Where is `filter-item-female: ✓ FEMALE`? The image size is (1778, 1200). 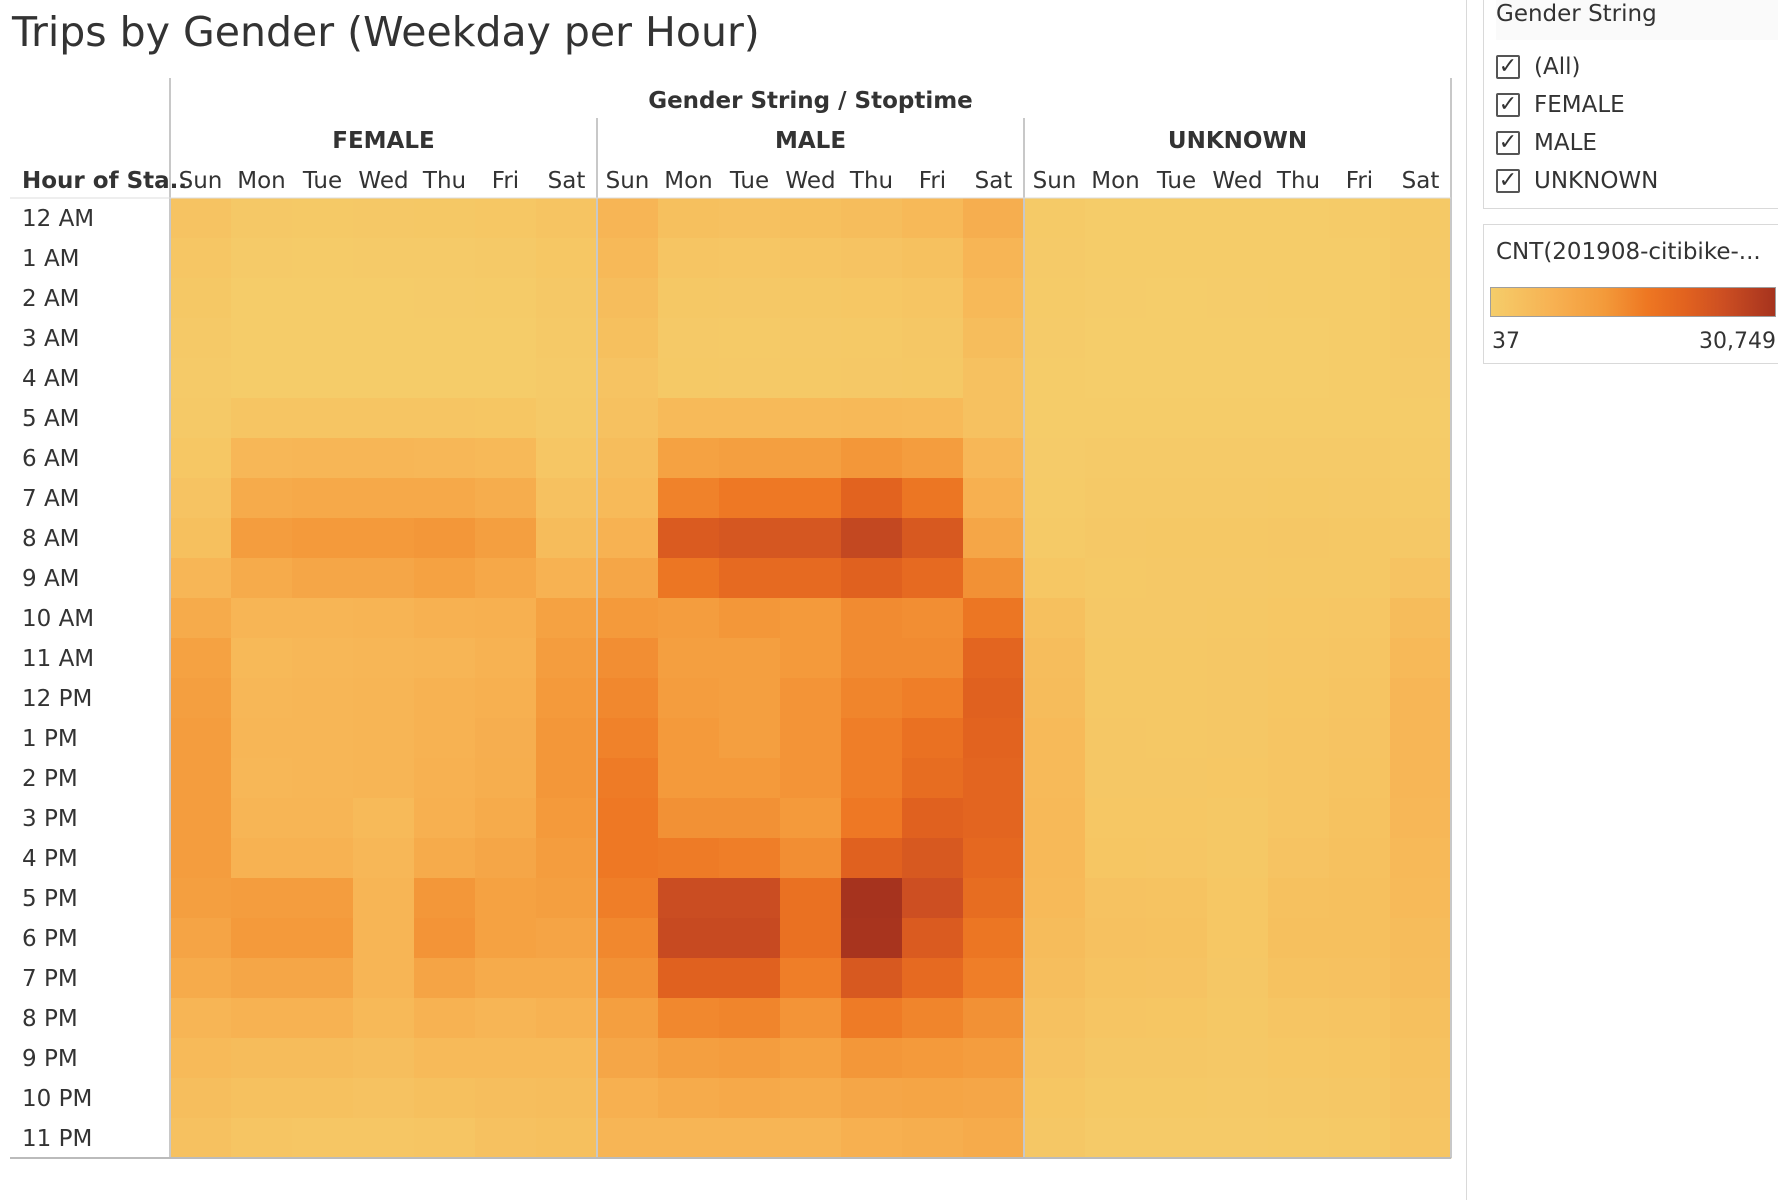
filter-item-female: ✓ FEMALE is located at coordinates (1560, 105).